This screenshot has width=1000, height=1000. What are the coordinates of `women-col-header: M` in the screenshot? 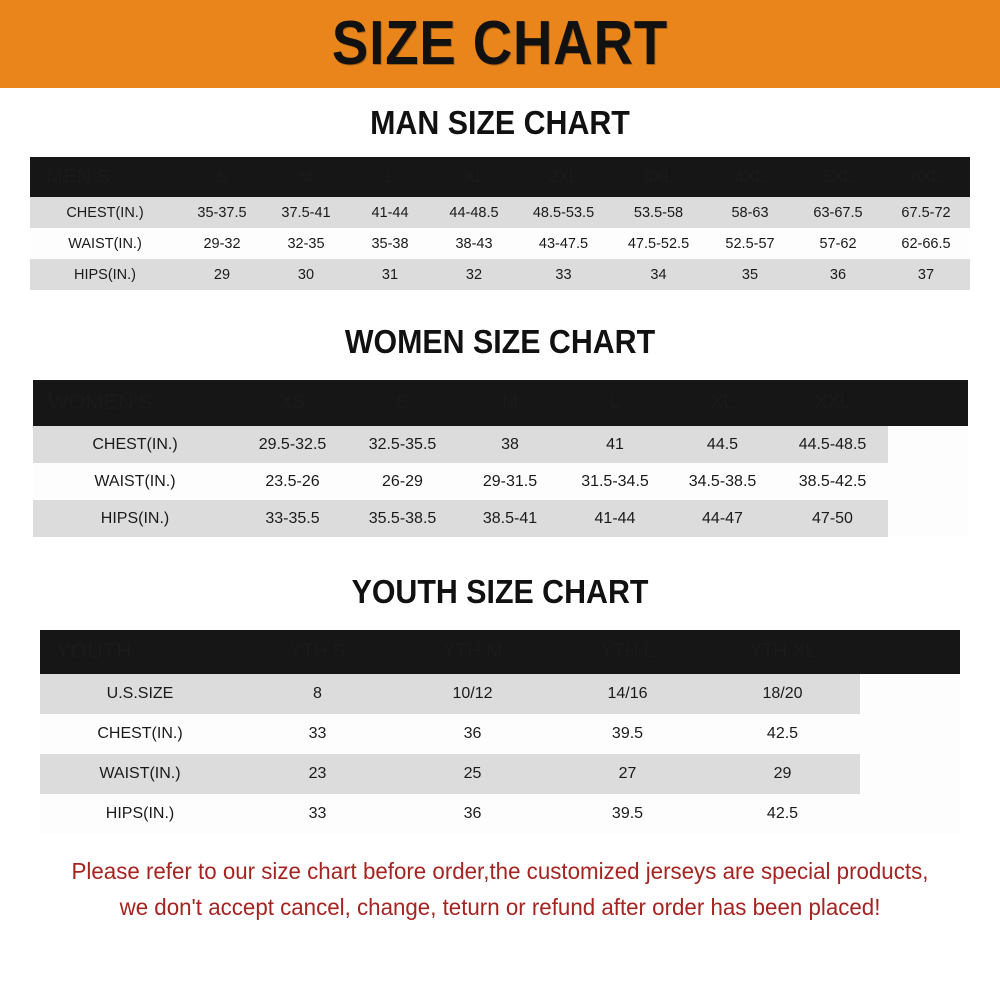 It's located at (510, 403).